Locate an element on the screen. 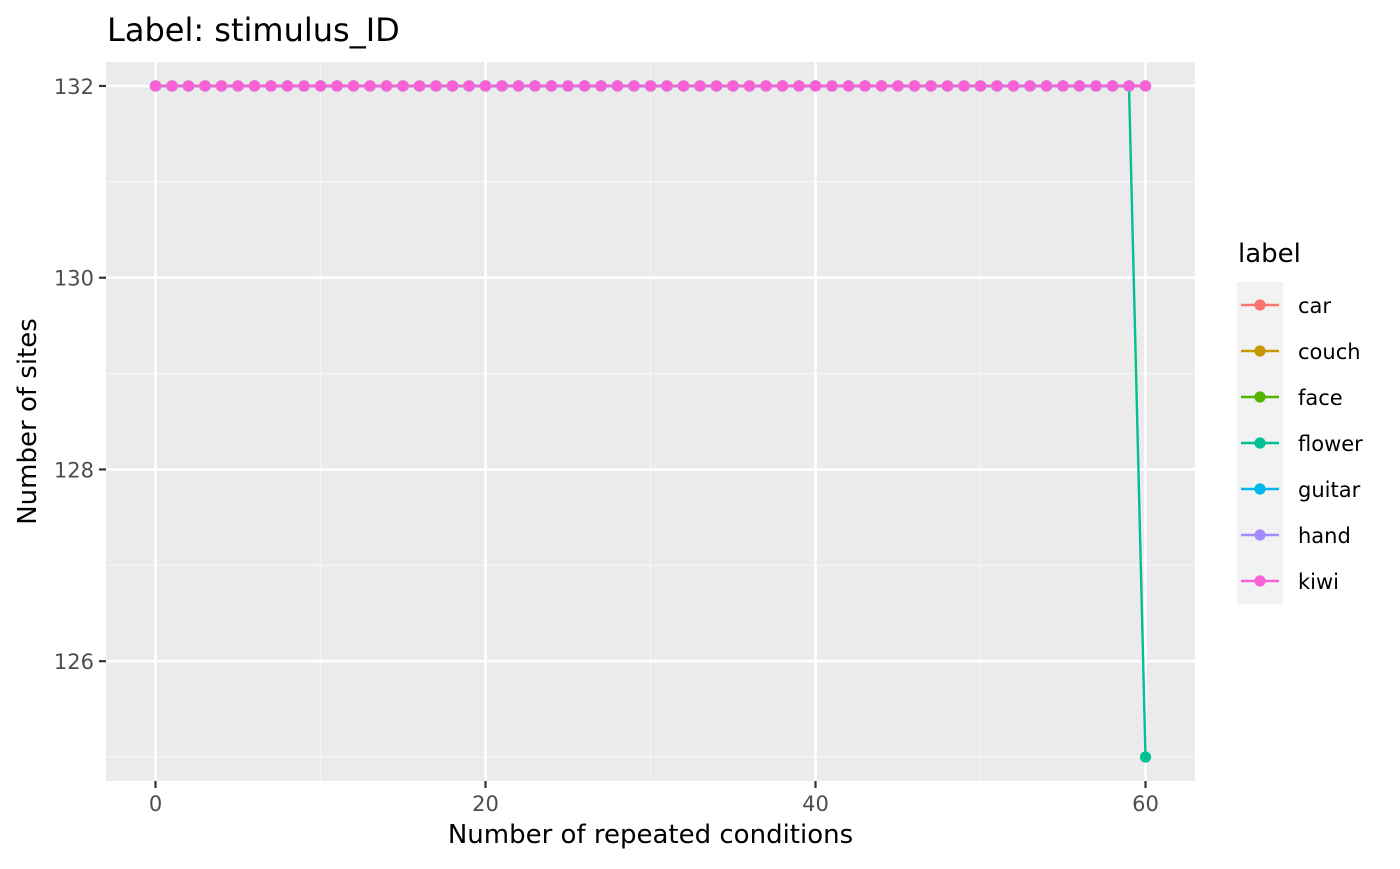 The image size is (1400, 869). legend-item-flower: flower is located at coordinates (1302, 444).